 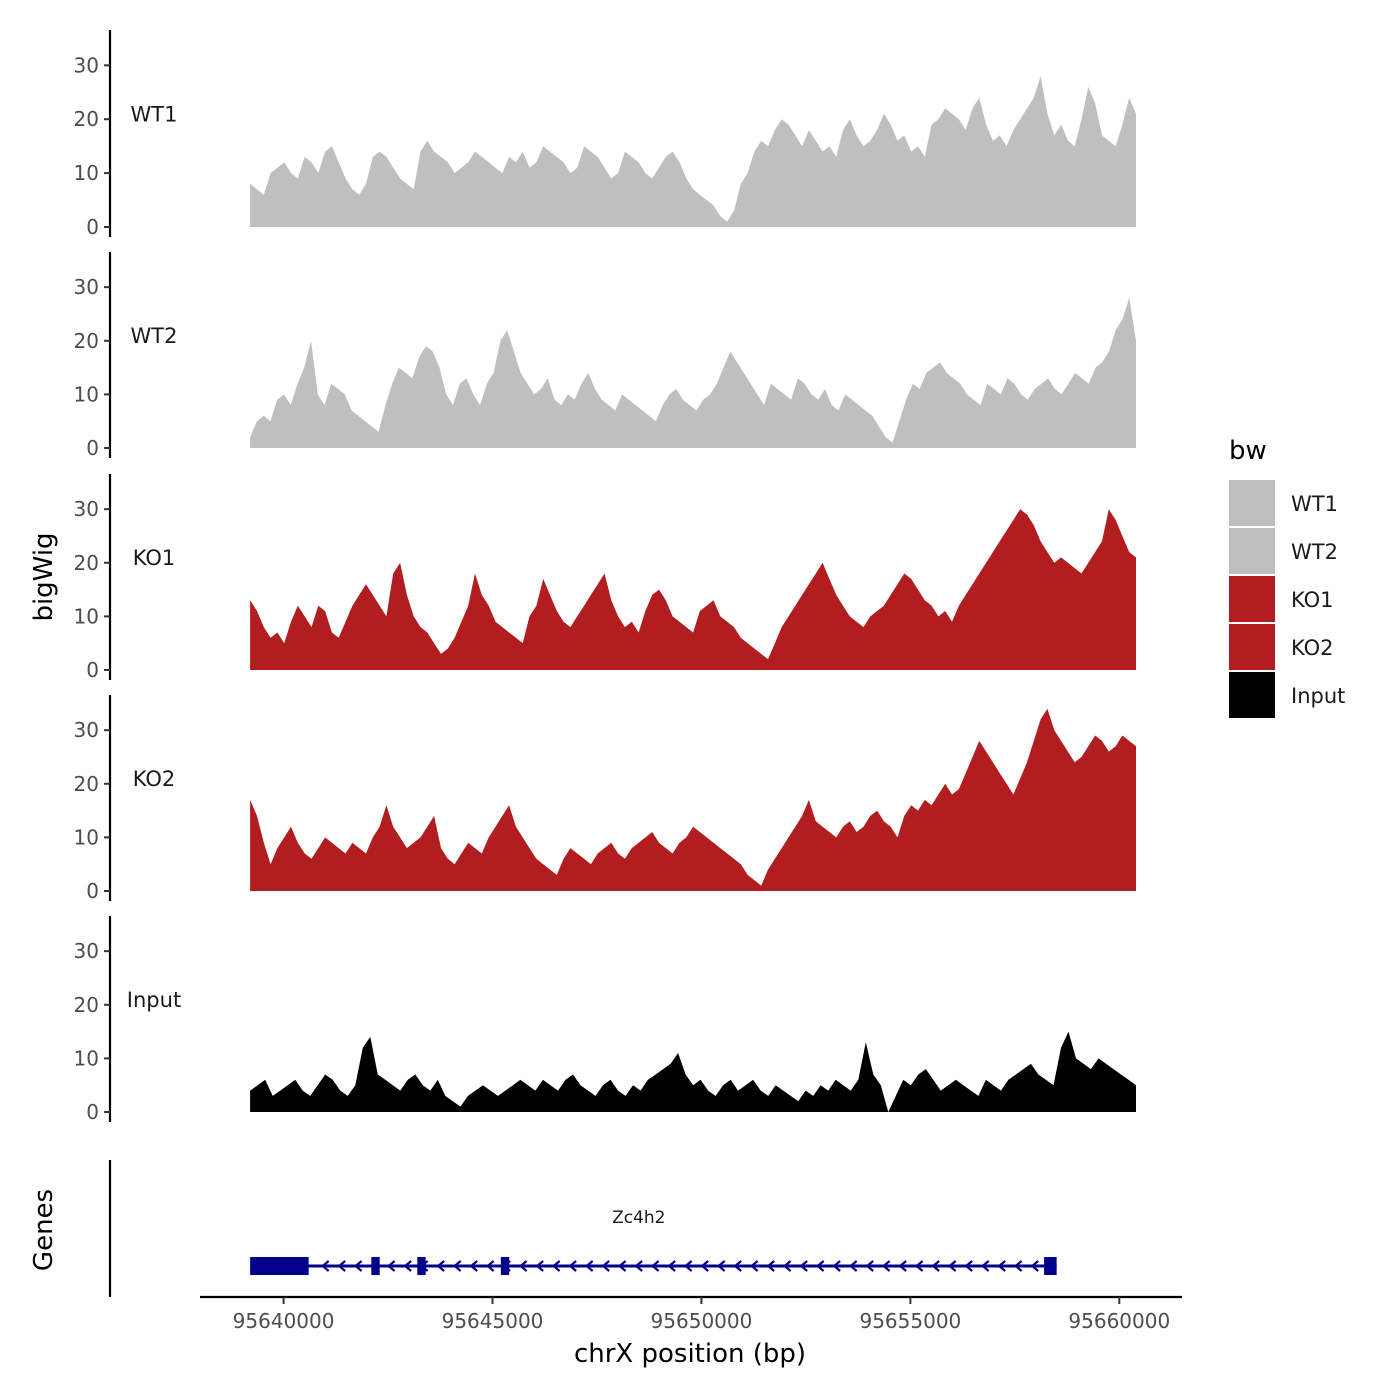 I want to click on x-tick-label: 95640000, so click(x=284, y=1321).